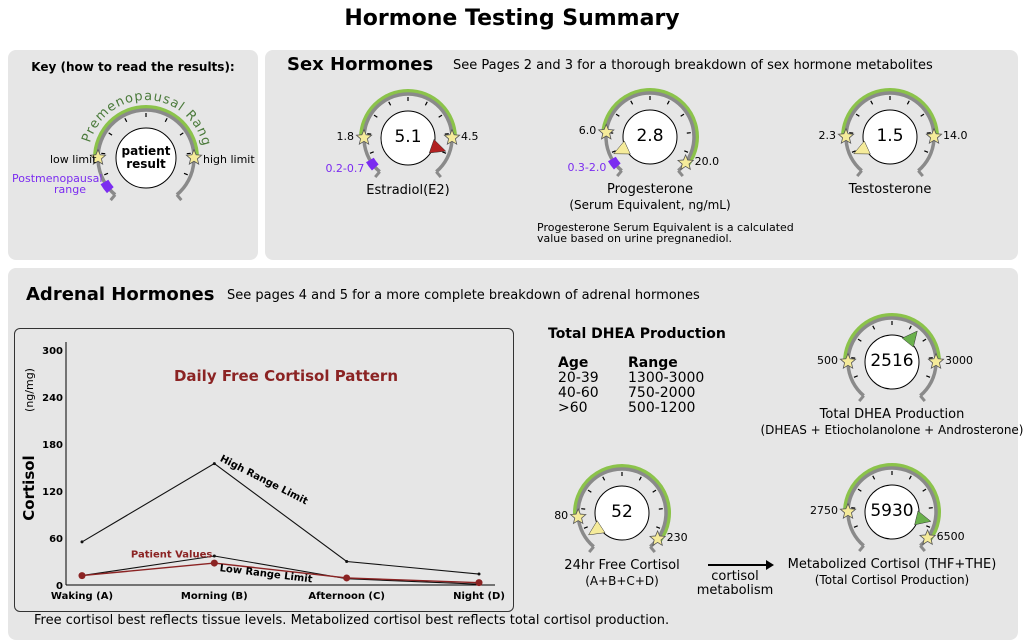 The height and width of the screenshot is (644, 1024). What do you see at coordinates (892, 511) in the screenshot?
I see `gauge-value: 5930` at bounding box center [892, 511].